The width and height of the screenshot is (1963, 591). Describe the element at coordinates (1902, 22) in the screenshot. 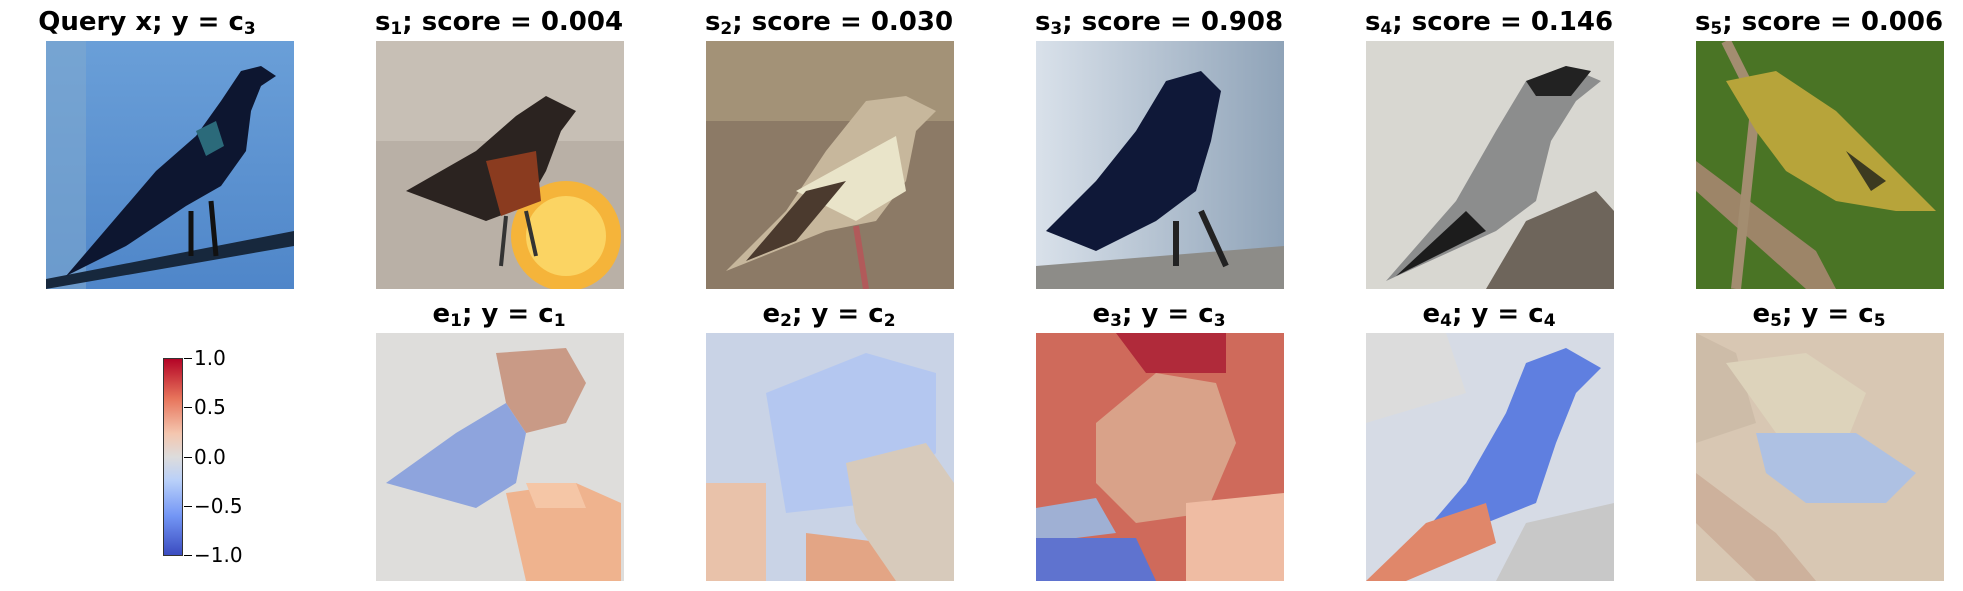

I see `source-score: 0.006` at that location.